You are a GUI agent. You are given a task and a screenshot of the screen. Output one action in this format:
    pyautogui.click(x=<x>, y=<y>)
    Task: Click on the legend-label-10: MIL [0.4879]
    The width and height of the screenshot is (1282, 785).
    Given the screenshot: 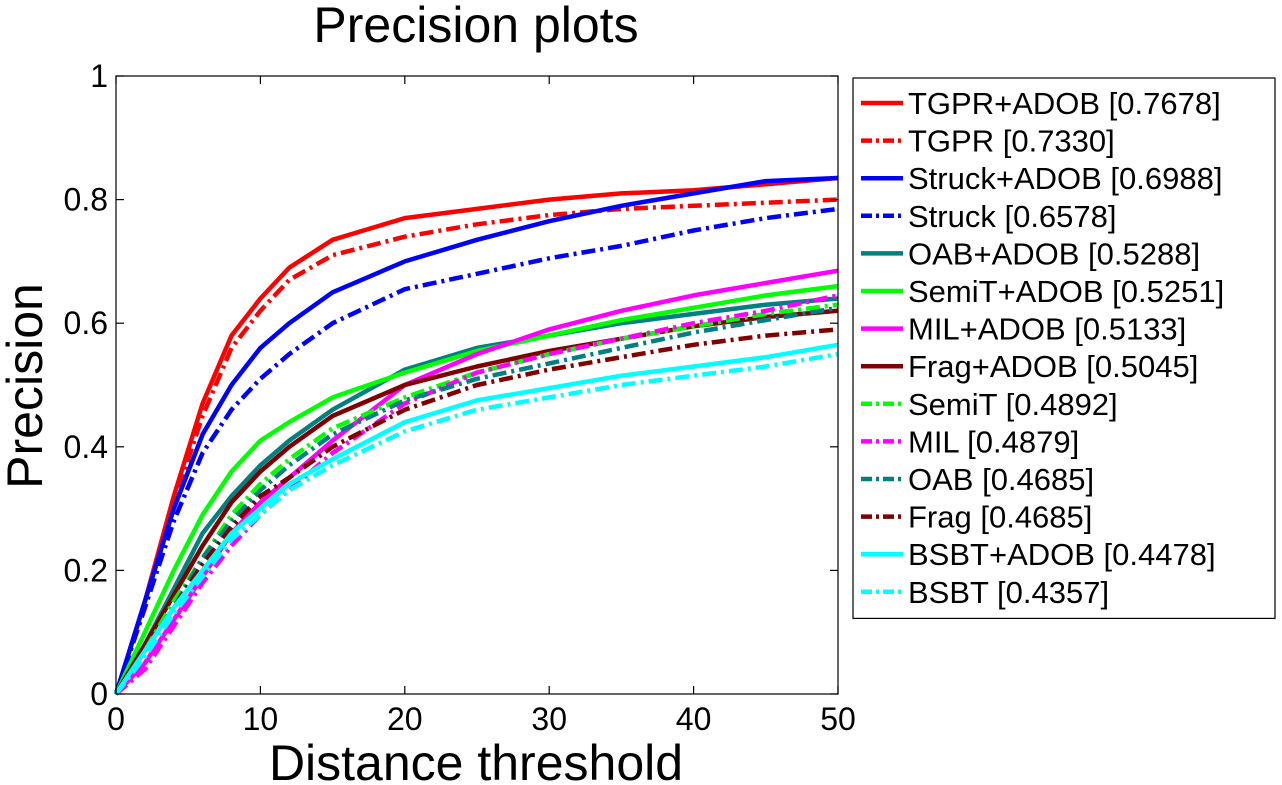 What is the action you would take?
    pyautogui.click(x=993, y=441)
    